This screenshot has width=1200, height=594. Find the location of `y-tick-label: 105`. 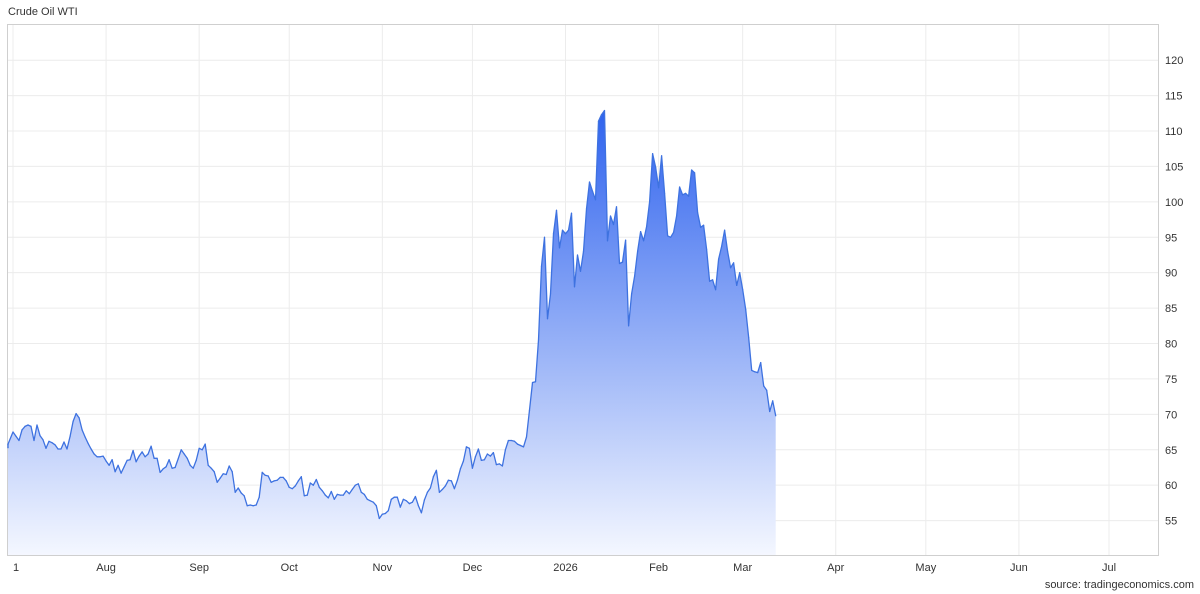

y-tick-label: 105 is located at coordinates (1174, 167).